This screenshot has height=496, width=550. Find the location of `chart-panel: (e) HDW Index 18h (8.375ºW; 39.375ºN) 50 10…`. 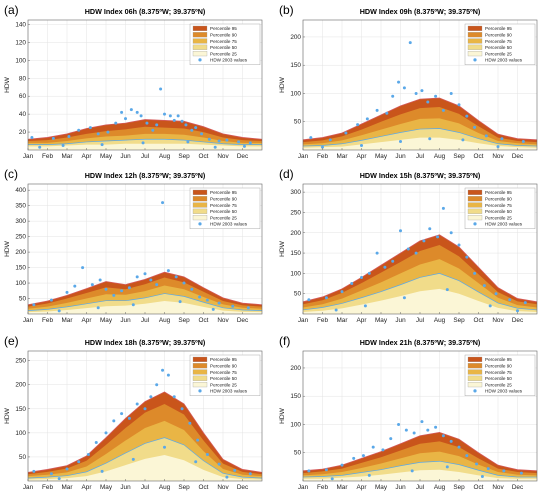

chart-panel: (e) HDW Index 18h (8.375ºW; 39.375ºN) 50 10… is located at coordinates (133, 412).